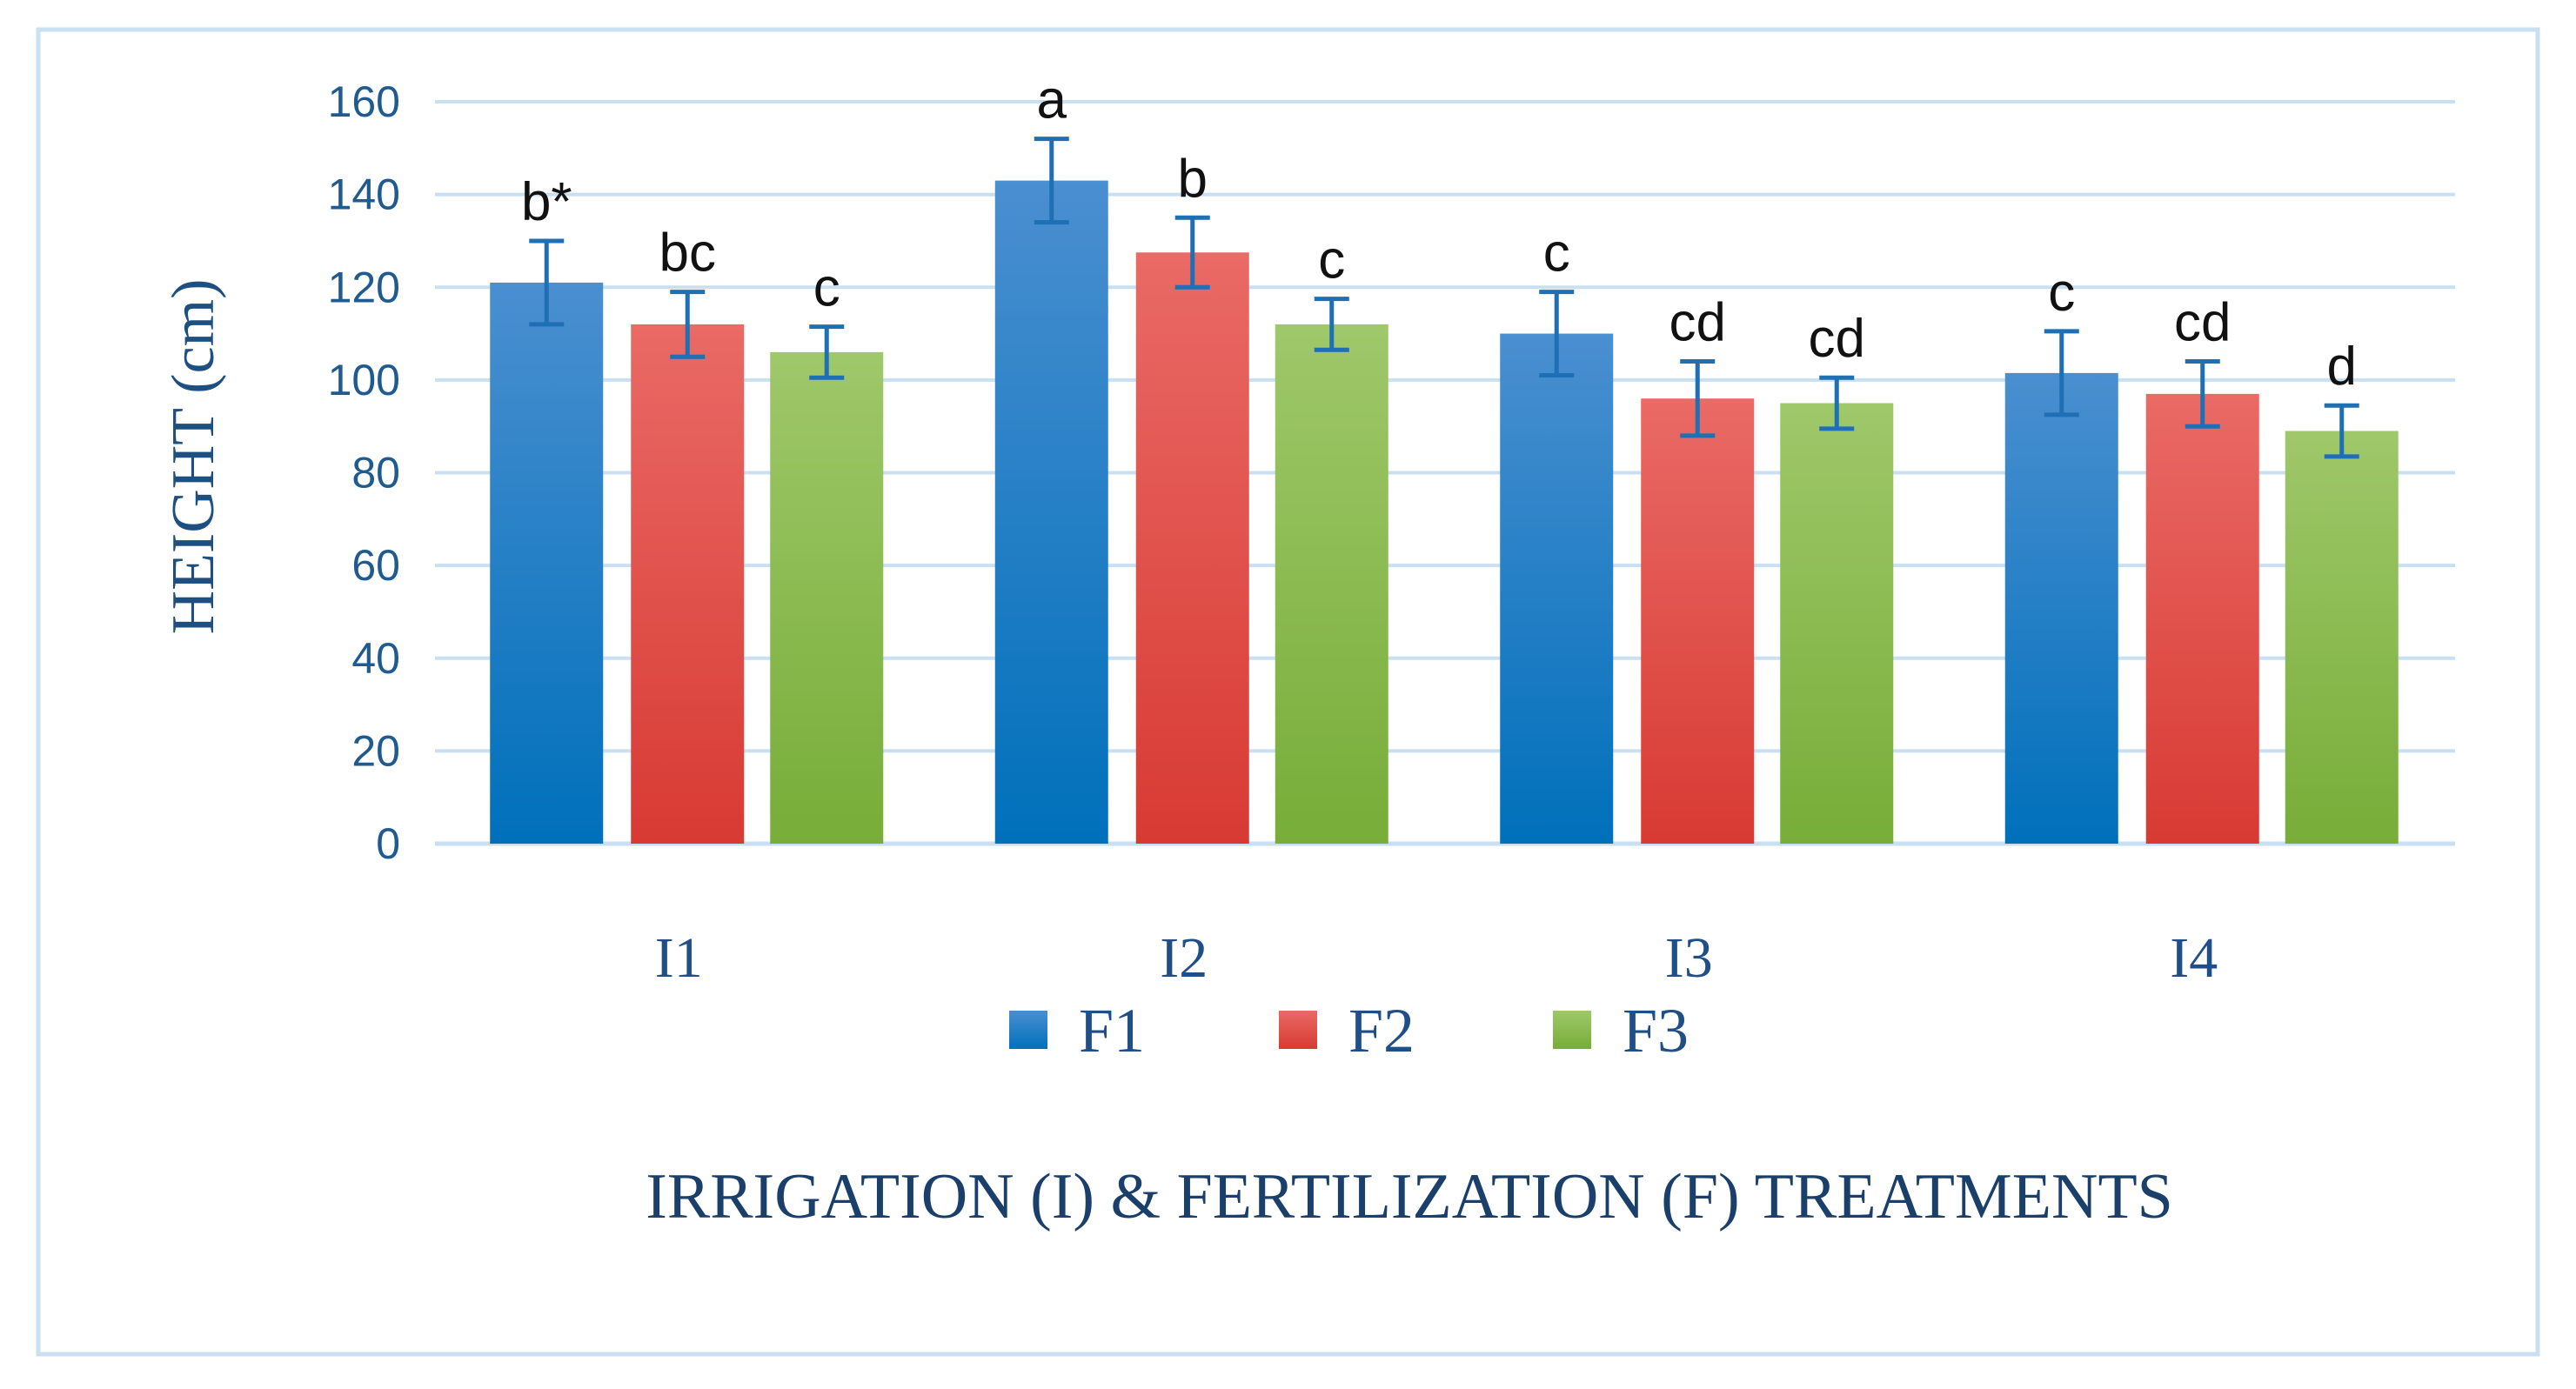 The width and height of the screenshot is (2576, 1389). Describe the element at coordinates (1837, 339) in the screenshot. I see `significance-label-I3-F3: cd` at that location.